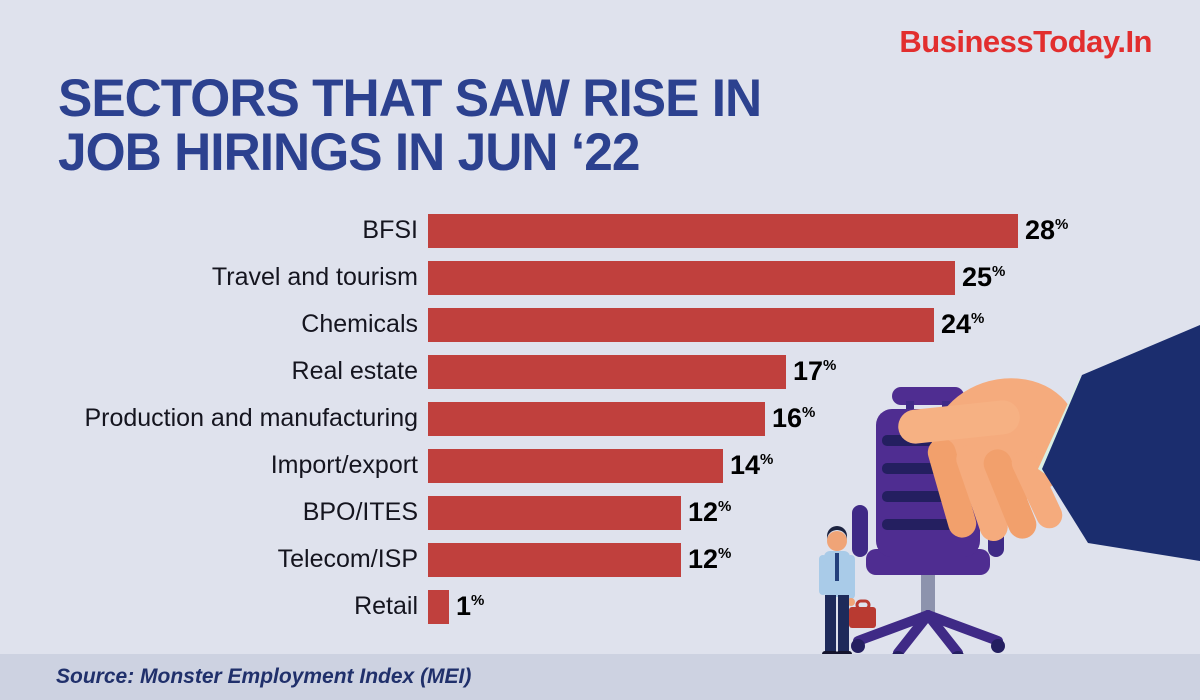 This screenshot has height=700, width=1200. I want to click on bar-row: Production and manufacturing 16%, so click(560, 418).